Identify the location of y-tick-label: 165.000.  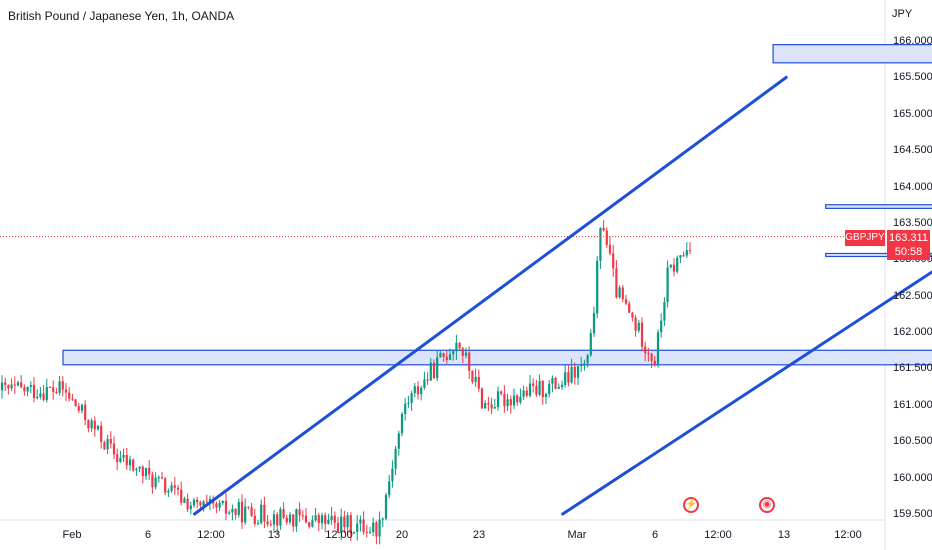
(912, 113).